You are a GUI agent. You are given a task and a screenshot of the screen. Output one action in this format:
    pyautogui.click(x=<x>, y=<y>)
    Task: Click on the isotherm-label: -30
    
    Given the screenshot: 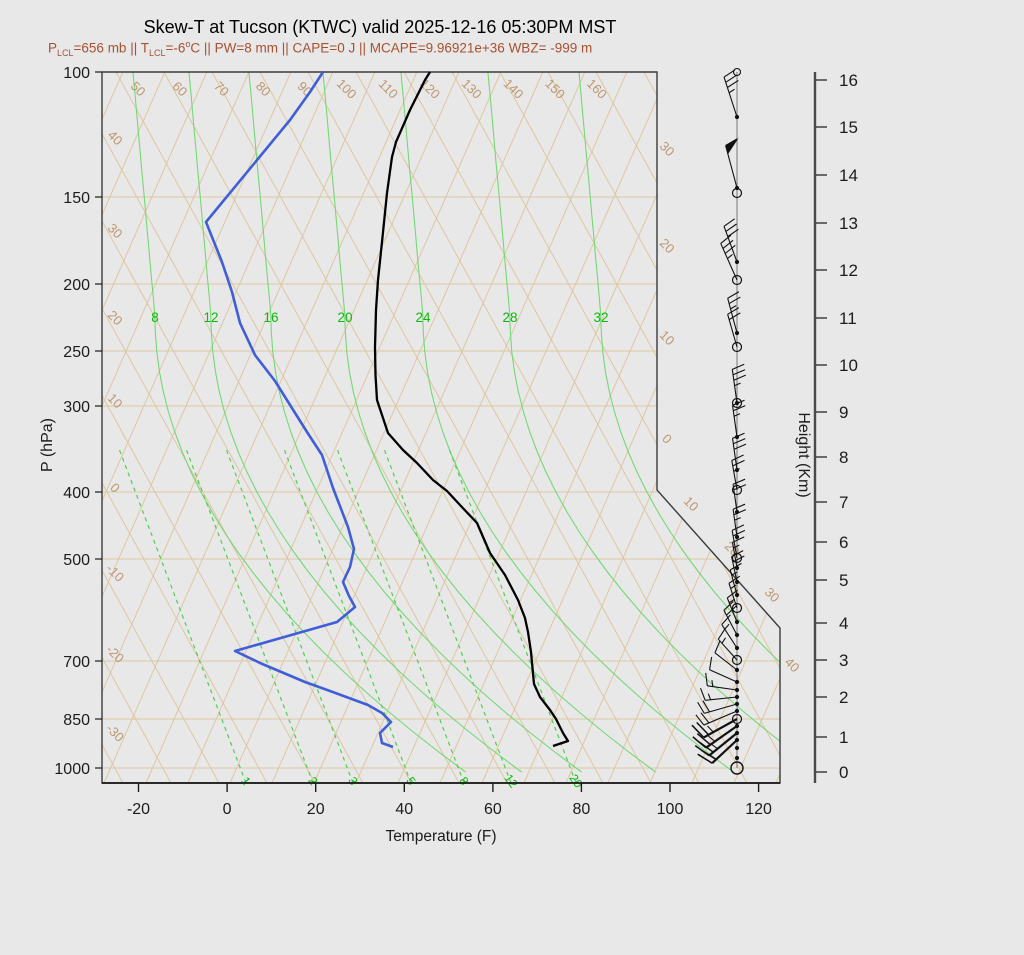 What is the action you would take?
    pyautogui.click(x=115, y=733)
    